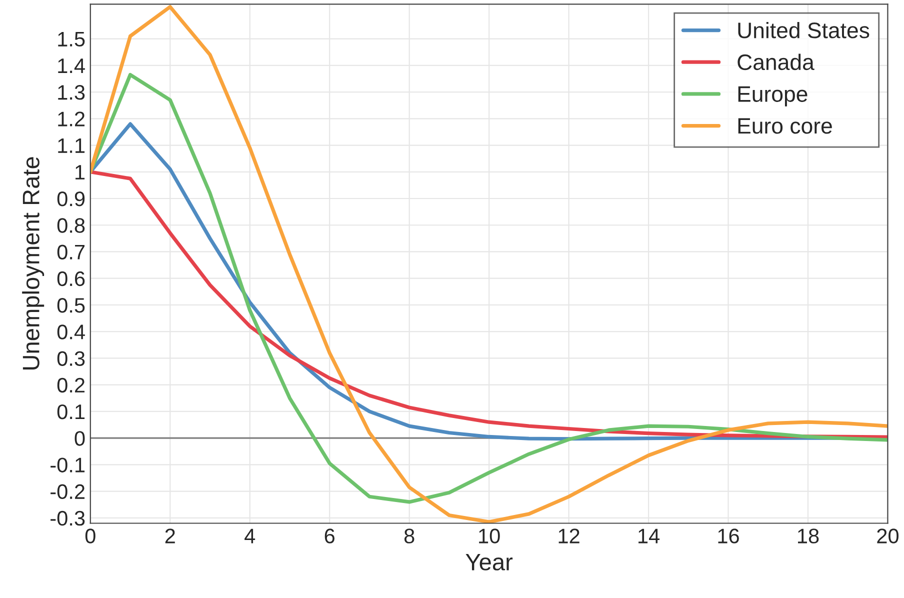 This screenshot has height=598, width=904. Describe the element at coordinates (33, 263) in the screenshot. I see `y-axis-title: Unemployment Rate` at that location.